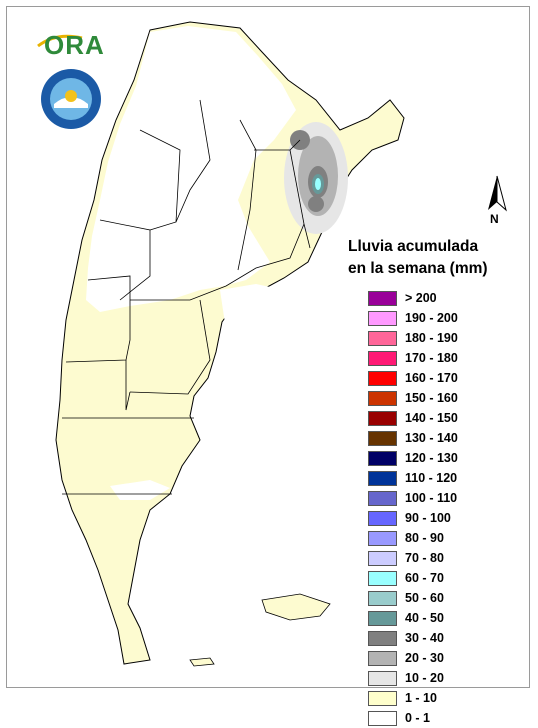 This screenshot has height=728, width=538. What do you see at coordinates (260, 630) in the screenshot?
I see `islands` at bounding box center [260, 630].